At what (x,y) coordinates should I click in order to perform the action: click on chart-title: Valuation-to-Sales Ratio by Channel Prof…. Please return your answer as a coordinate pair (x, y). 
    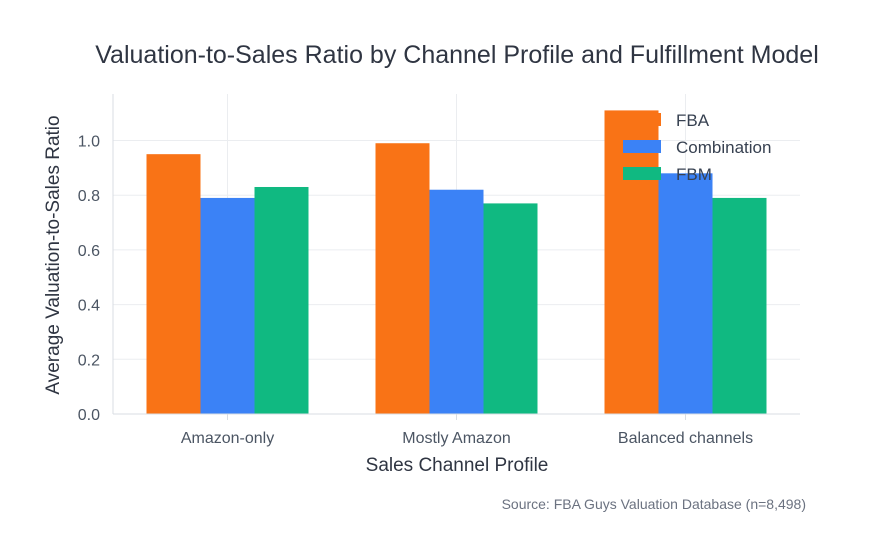
    Looking at the image, I should click on (457, 55).